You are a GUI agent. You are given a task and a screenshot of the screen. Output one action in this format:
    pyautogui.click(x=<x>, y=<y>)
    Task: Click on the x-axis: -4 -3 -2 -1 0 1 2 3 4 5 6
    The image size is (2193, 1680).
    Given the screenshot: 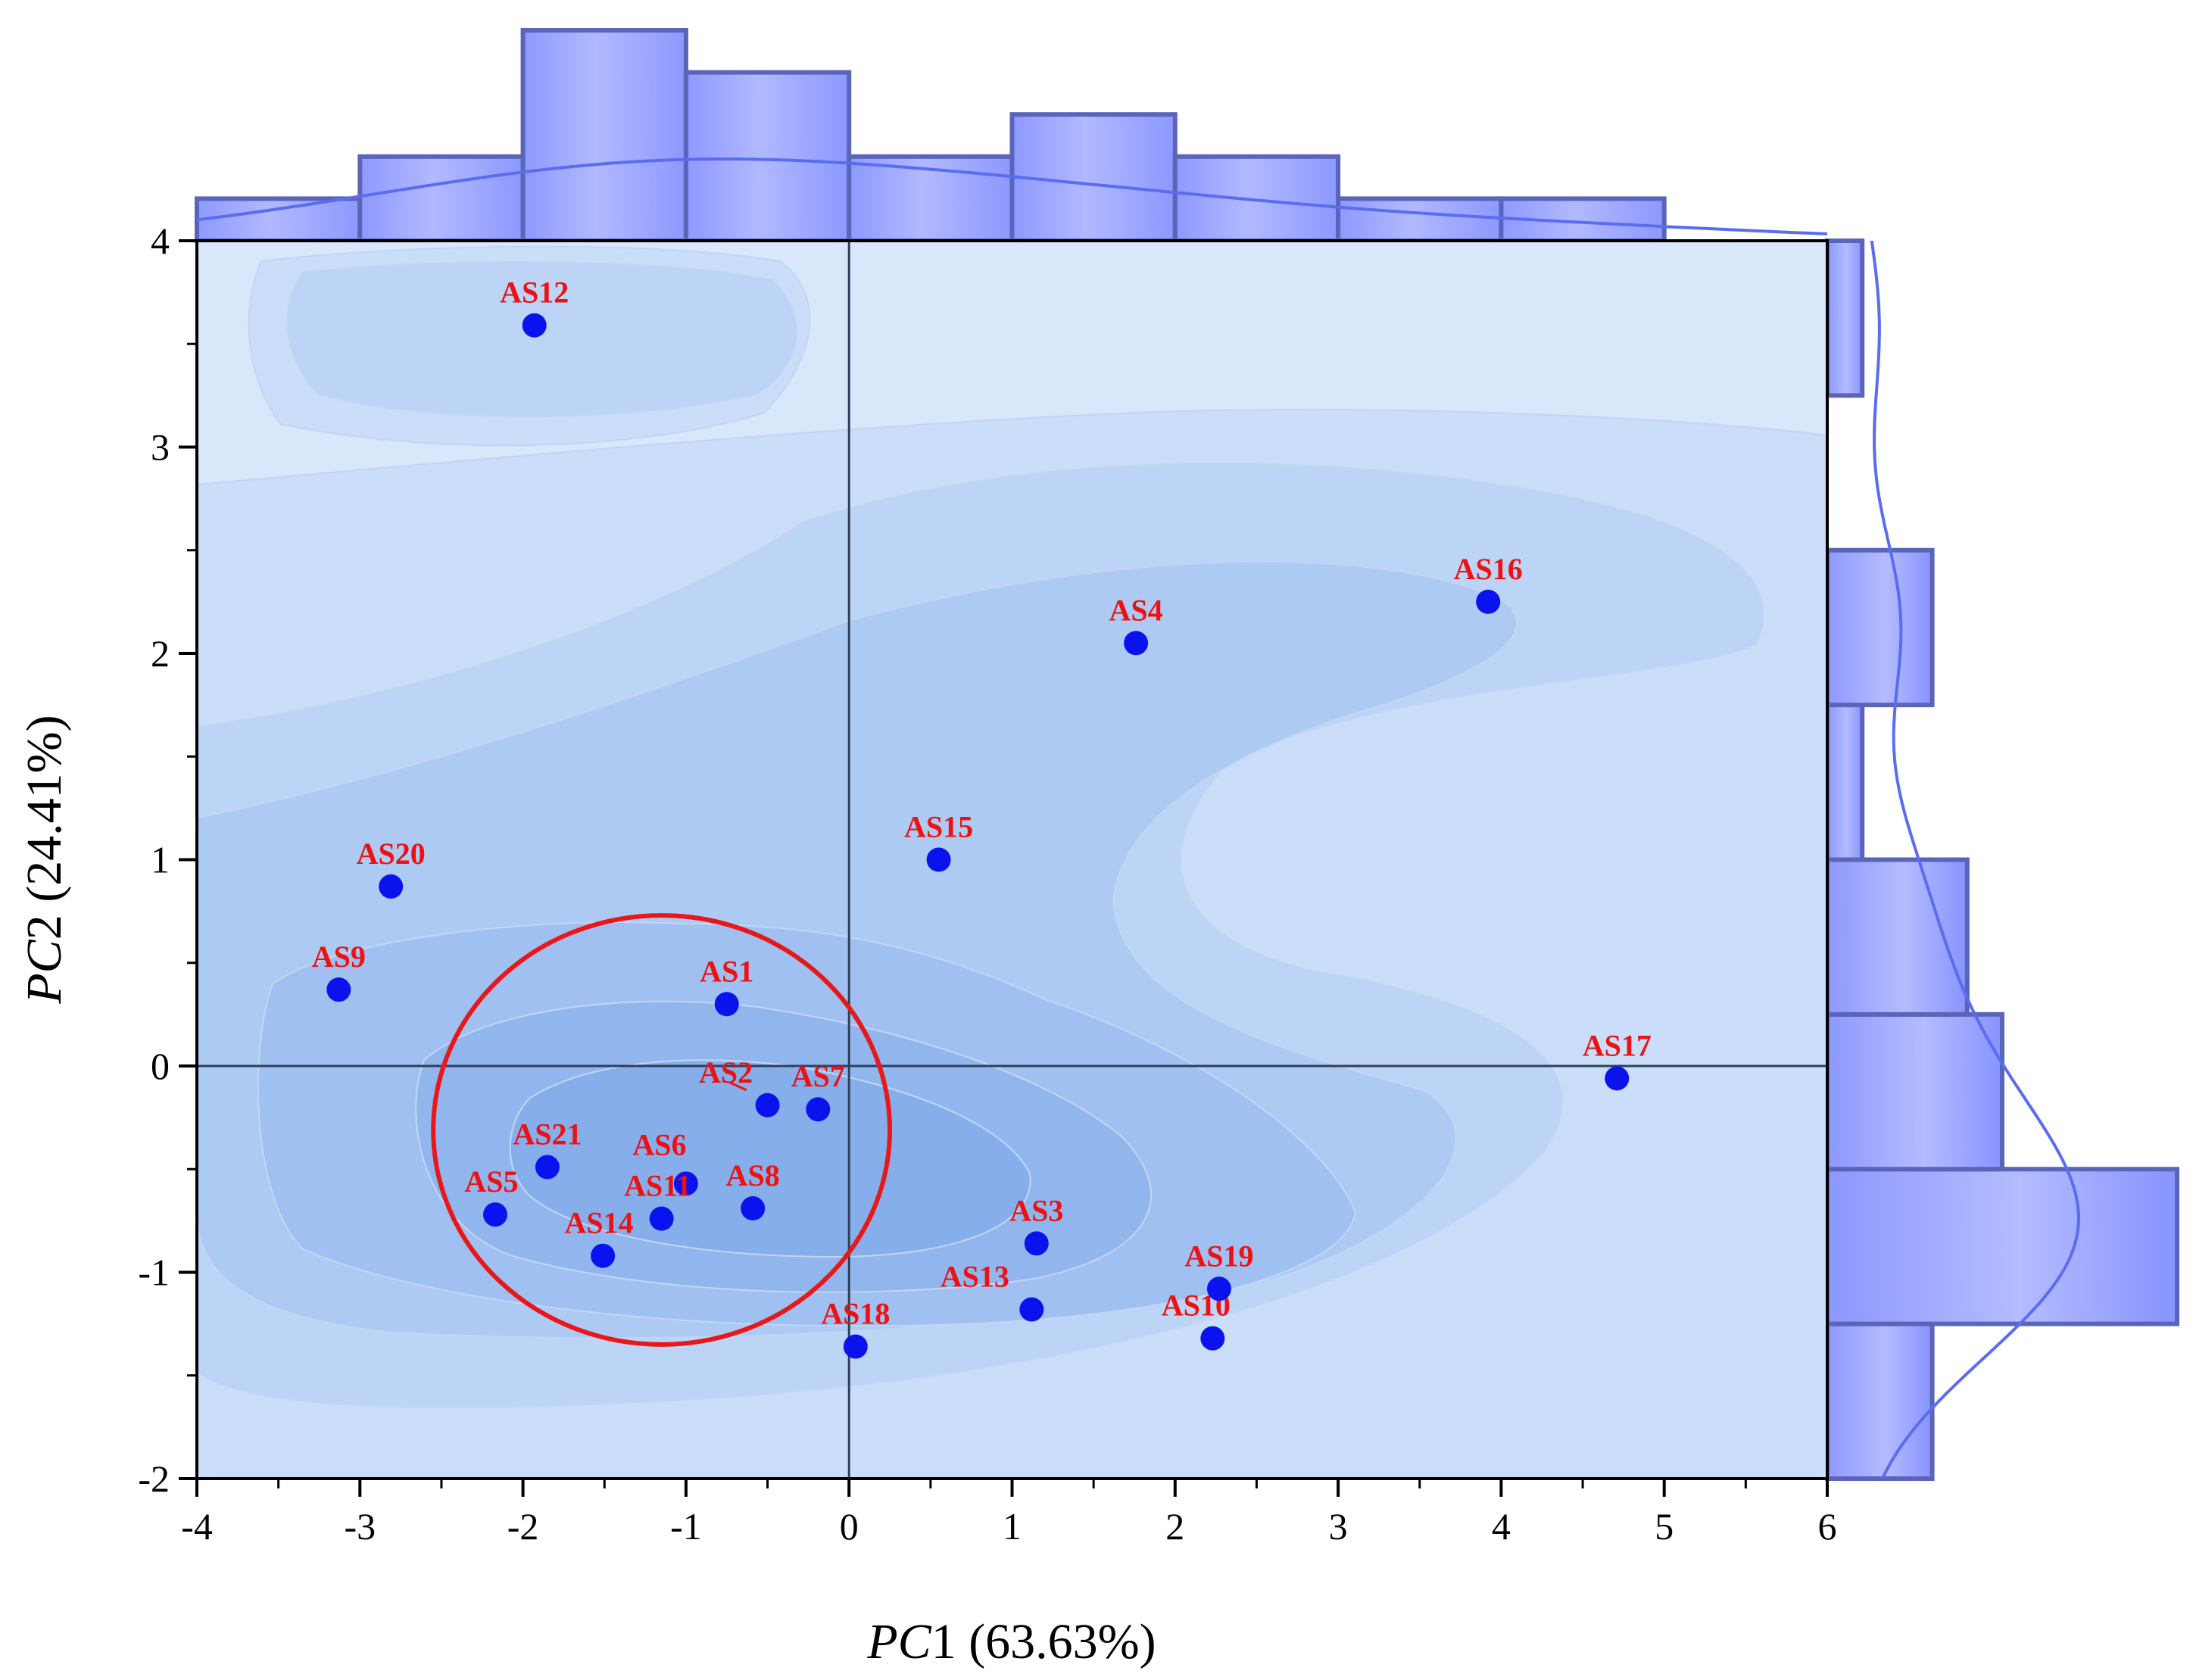 What is the action you would take?
    pyautogui.click(x=1009, y=1513)
    